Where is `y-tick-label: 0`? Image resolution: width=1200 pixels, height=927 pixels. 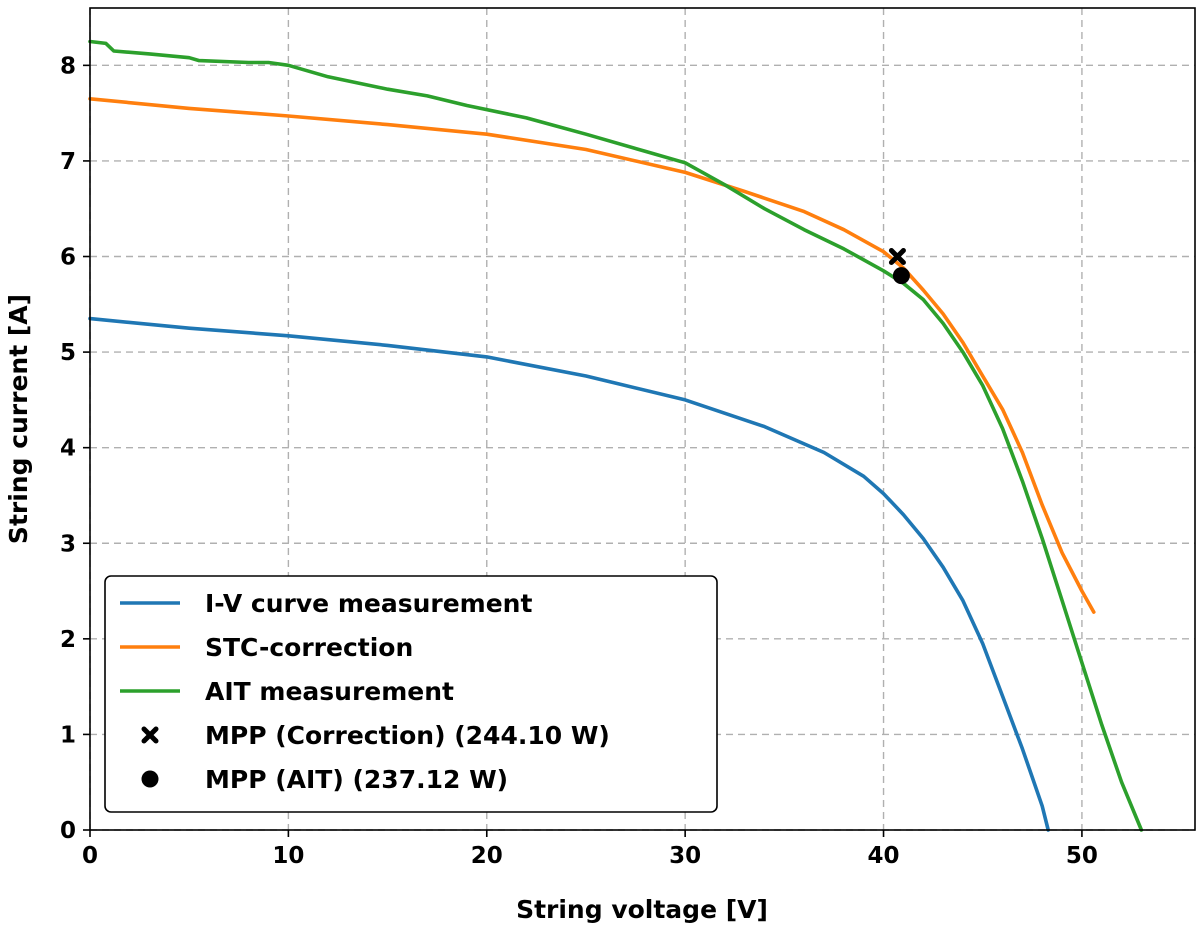 y-tick-label: 0 is located at coordinates (68, 831).